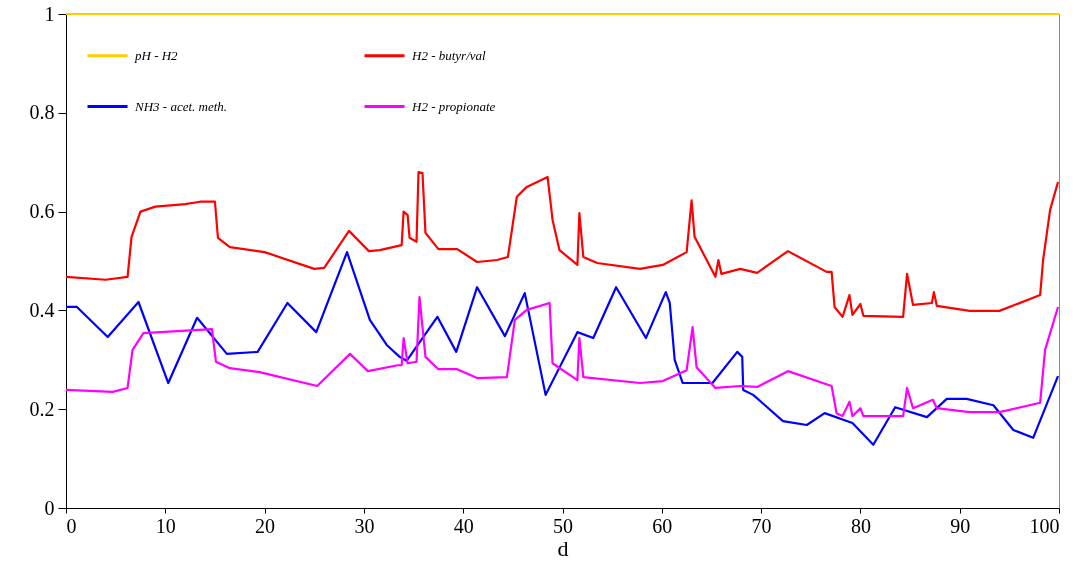 Image resolution: width=1088 pixels, height=565 pixels. Describe the element at coordinates (860, 525) in the screenshot. I see `x-tick-label: 80` at that location.